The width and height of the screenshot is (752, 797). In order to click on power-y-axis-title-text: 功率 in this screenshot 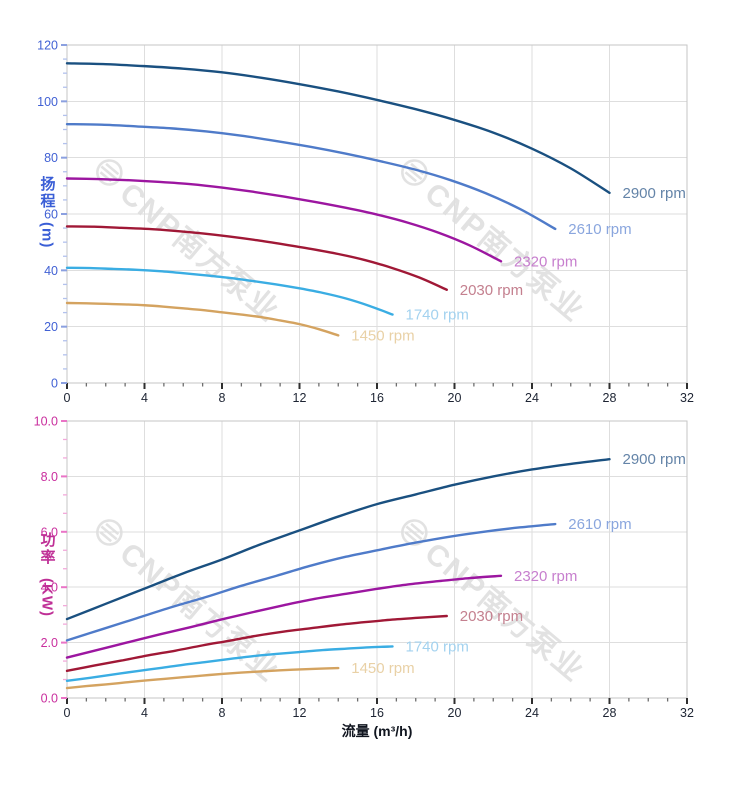, I will do `click(47, 549)`.